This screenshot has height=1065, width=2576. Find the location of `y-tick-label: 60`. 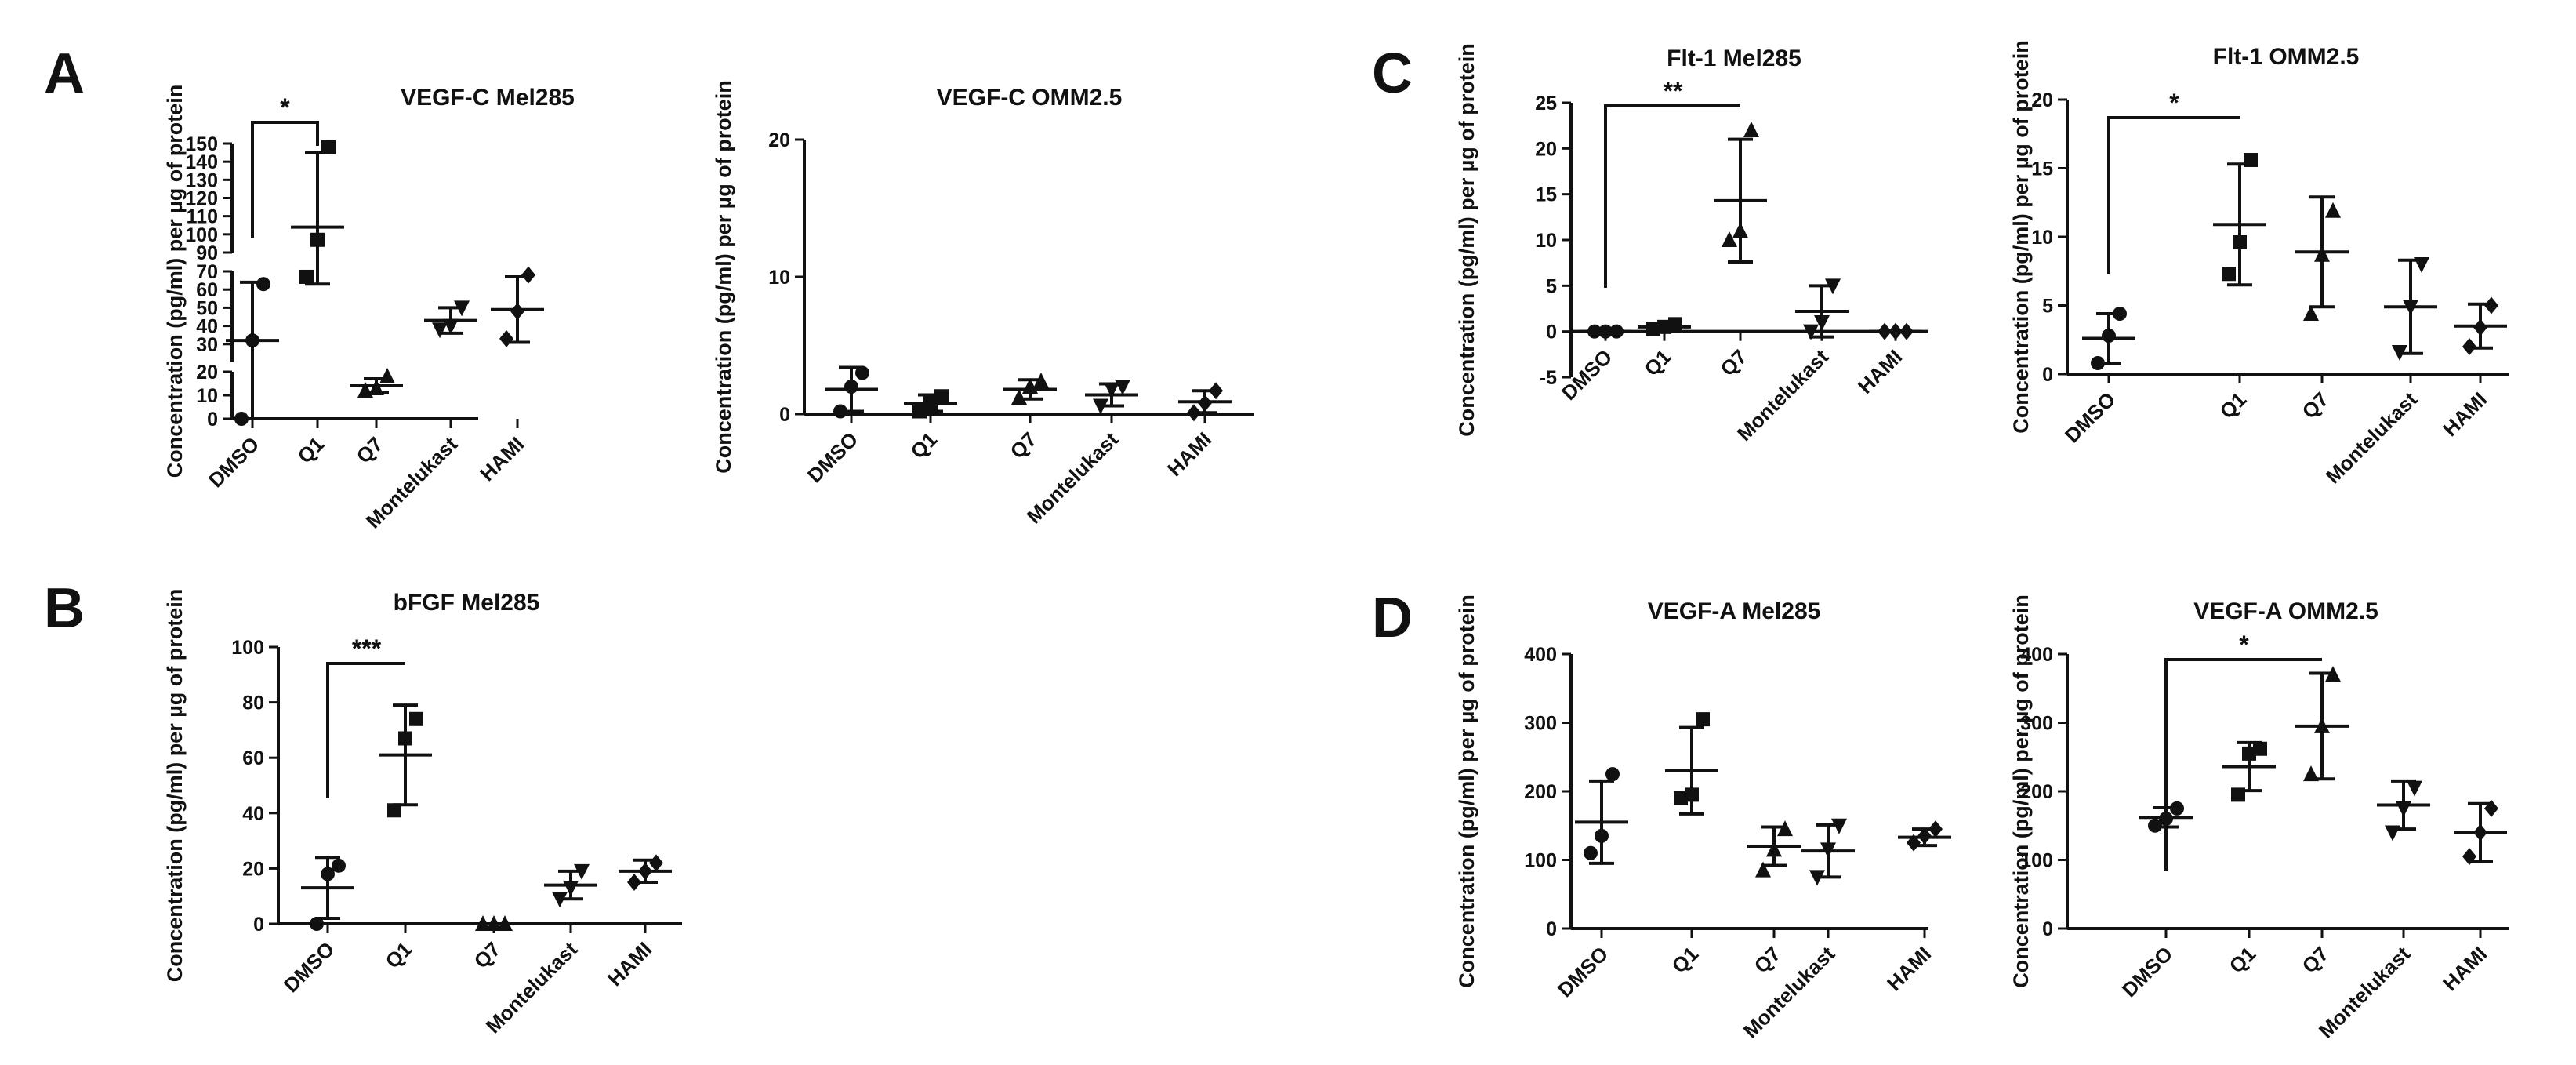

y-tick-label: 60 is located at coordinates (207, 290).